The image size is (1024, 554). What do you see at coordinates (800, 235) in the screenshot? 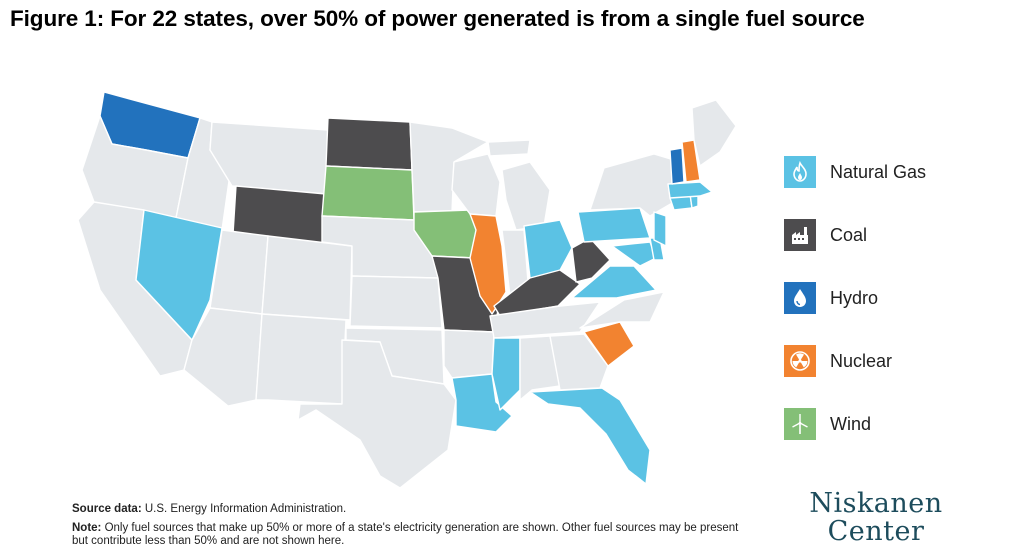
I see `factory-icon` at bounding box center [800, 235].